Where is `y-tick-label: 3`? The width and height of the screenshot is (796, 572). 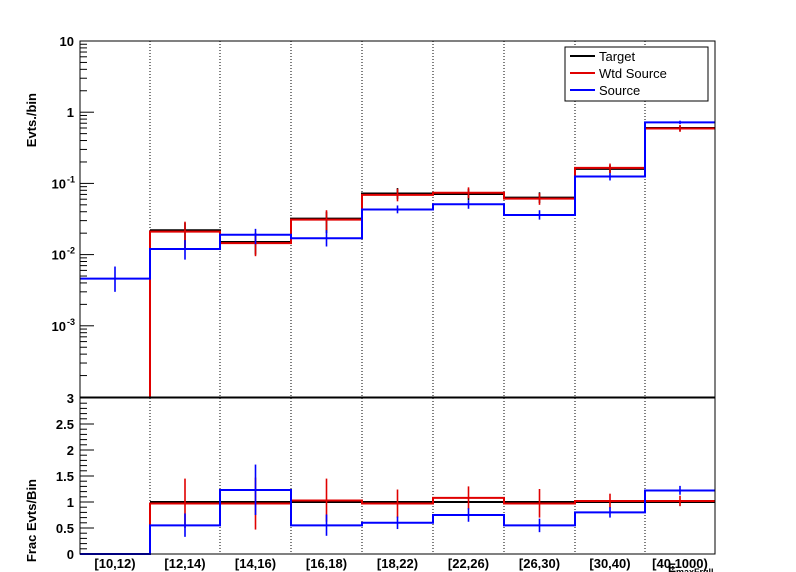 y-tick-label: 3 is located at coordinates (70, 398).